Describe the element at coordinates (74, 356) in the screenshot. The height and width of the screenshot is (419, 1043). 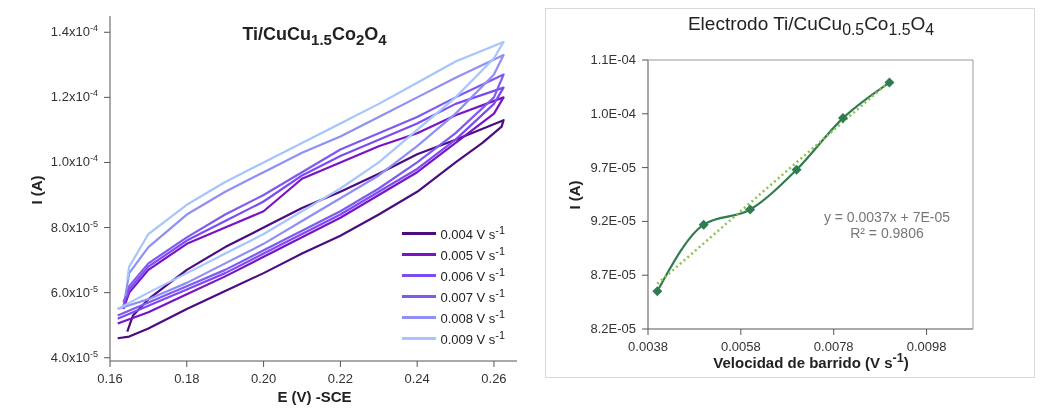
I see `y-tick-label: 4.0x10$^{-5}$` at that location.